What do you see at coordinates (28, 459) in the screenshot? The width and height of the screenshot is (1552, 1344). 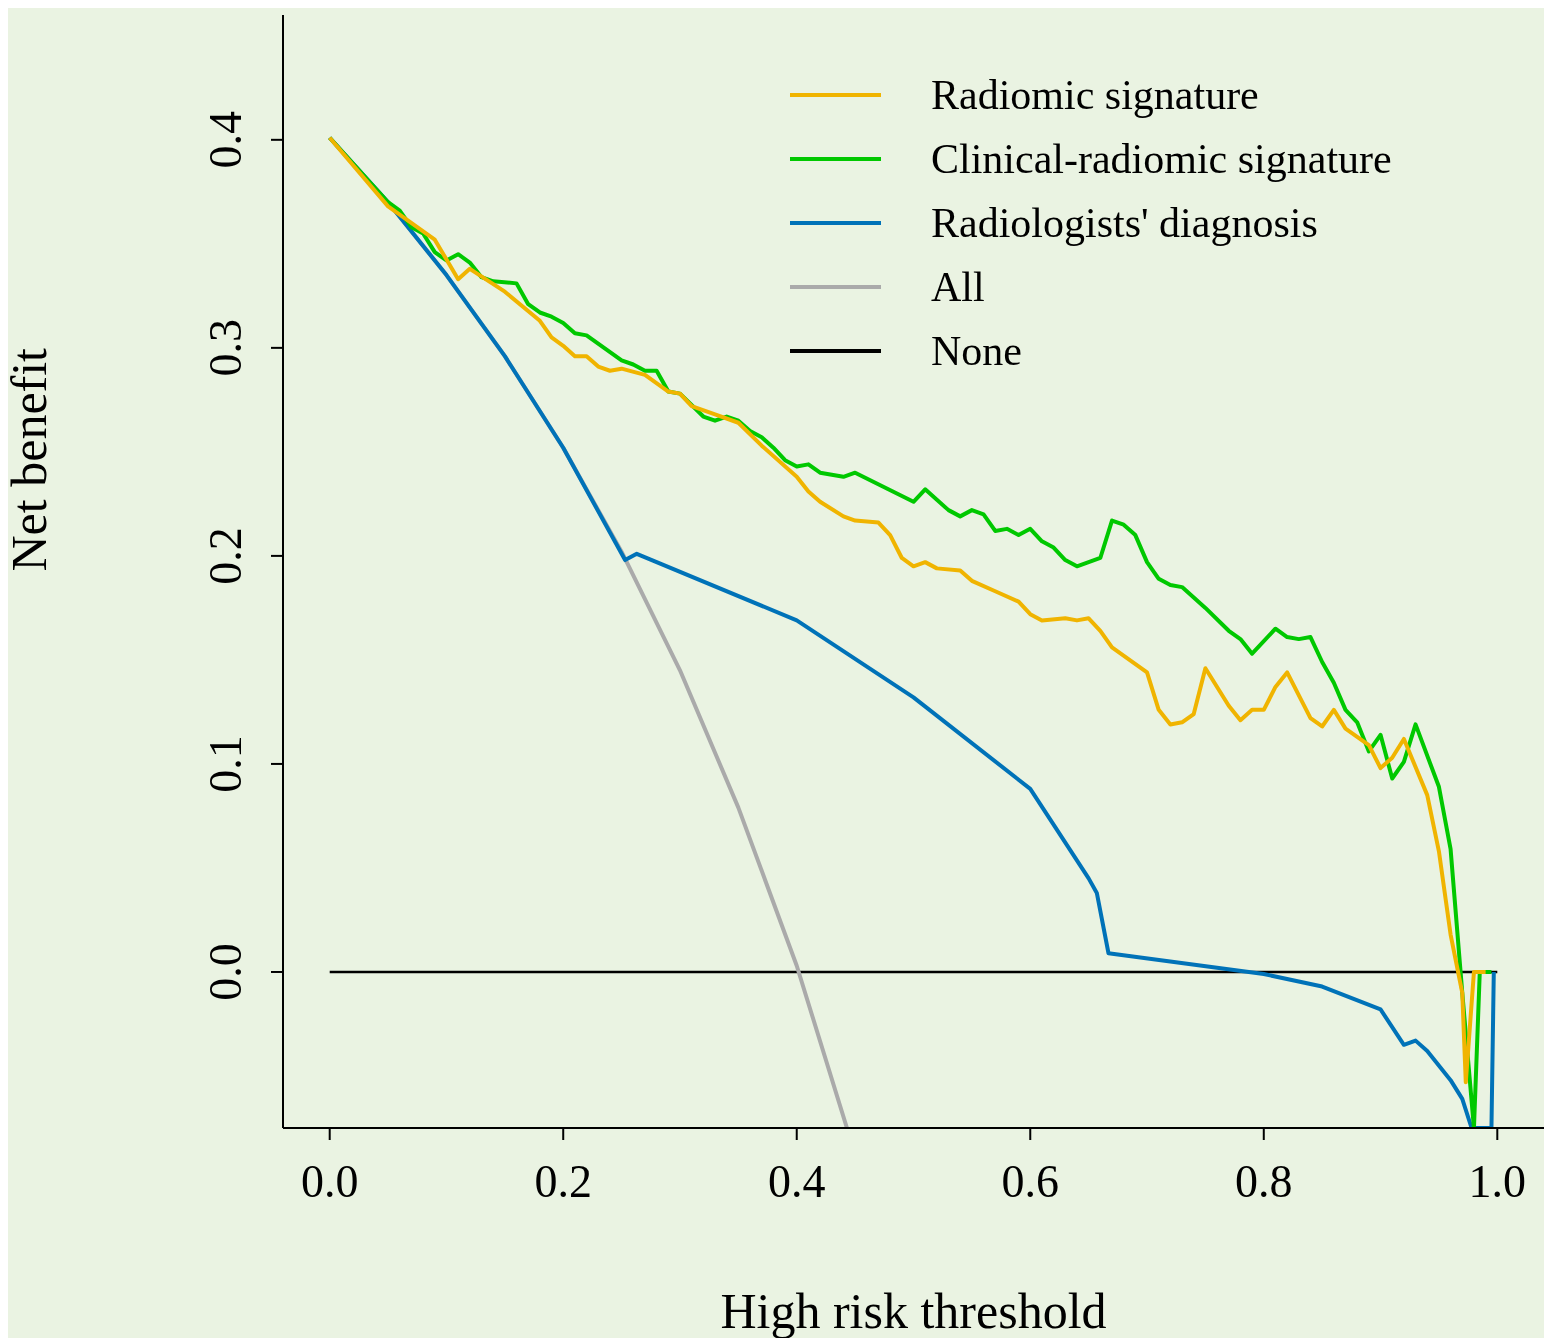 I see `y-axis-title: Net benefit` at bounding box center [28, 459].